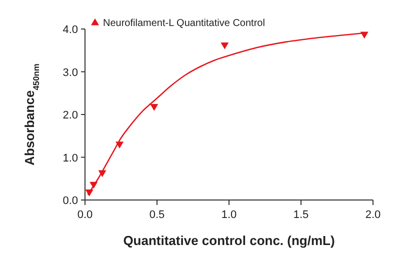  Describe the element at coordinates (157, 215) in the screenshot. I see `x-tick-label: 0.5` at that location.